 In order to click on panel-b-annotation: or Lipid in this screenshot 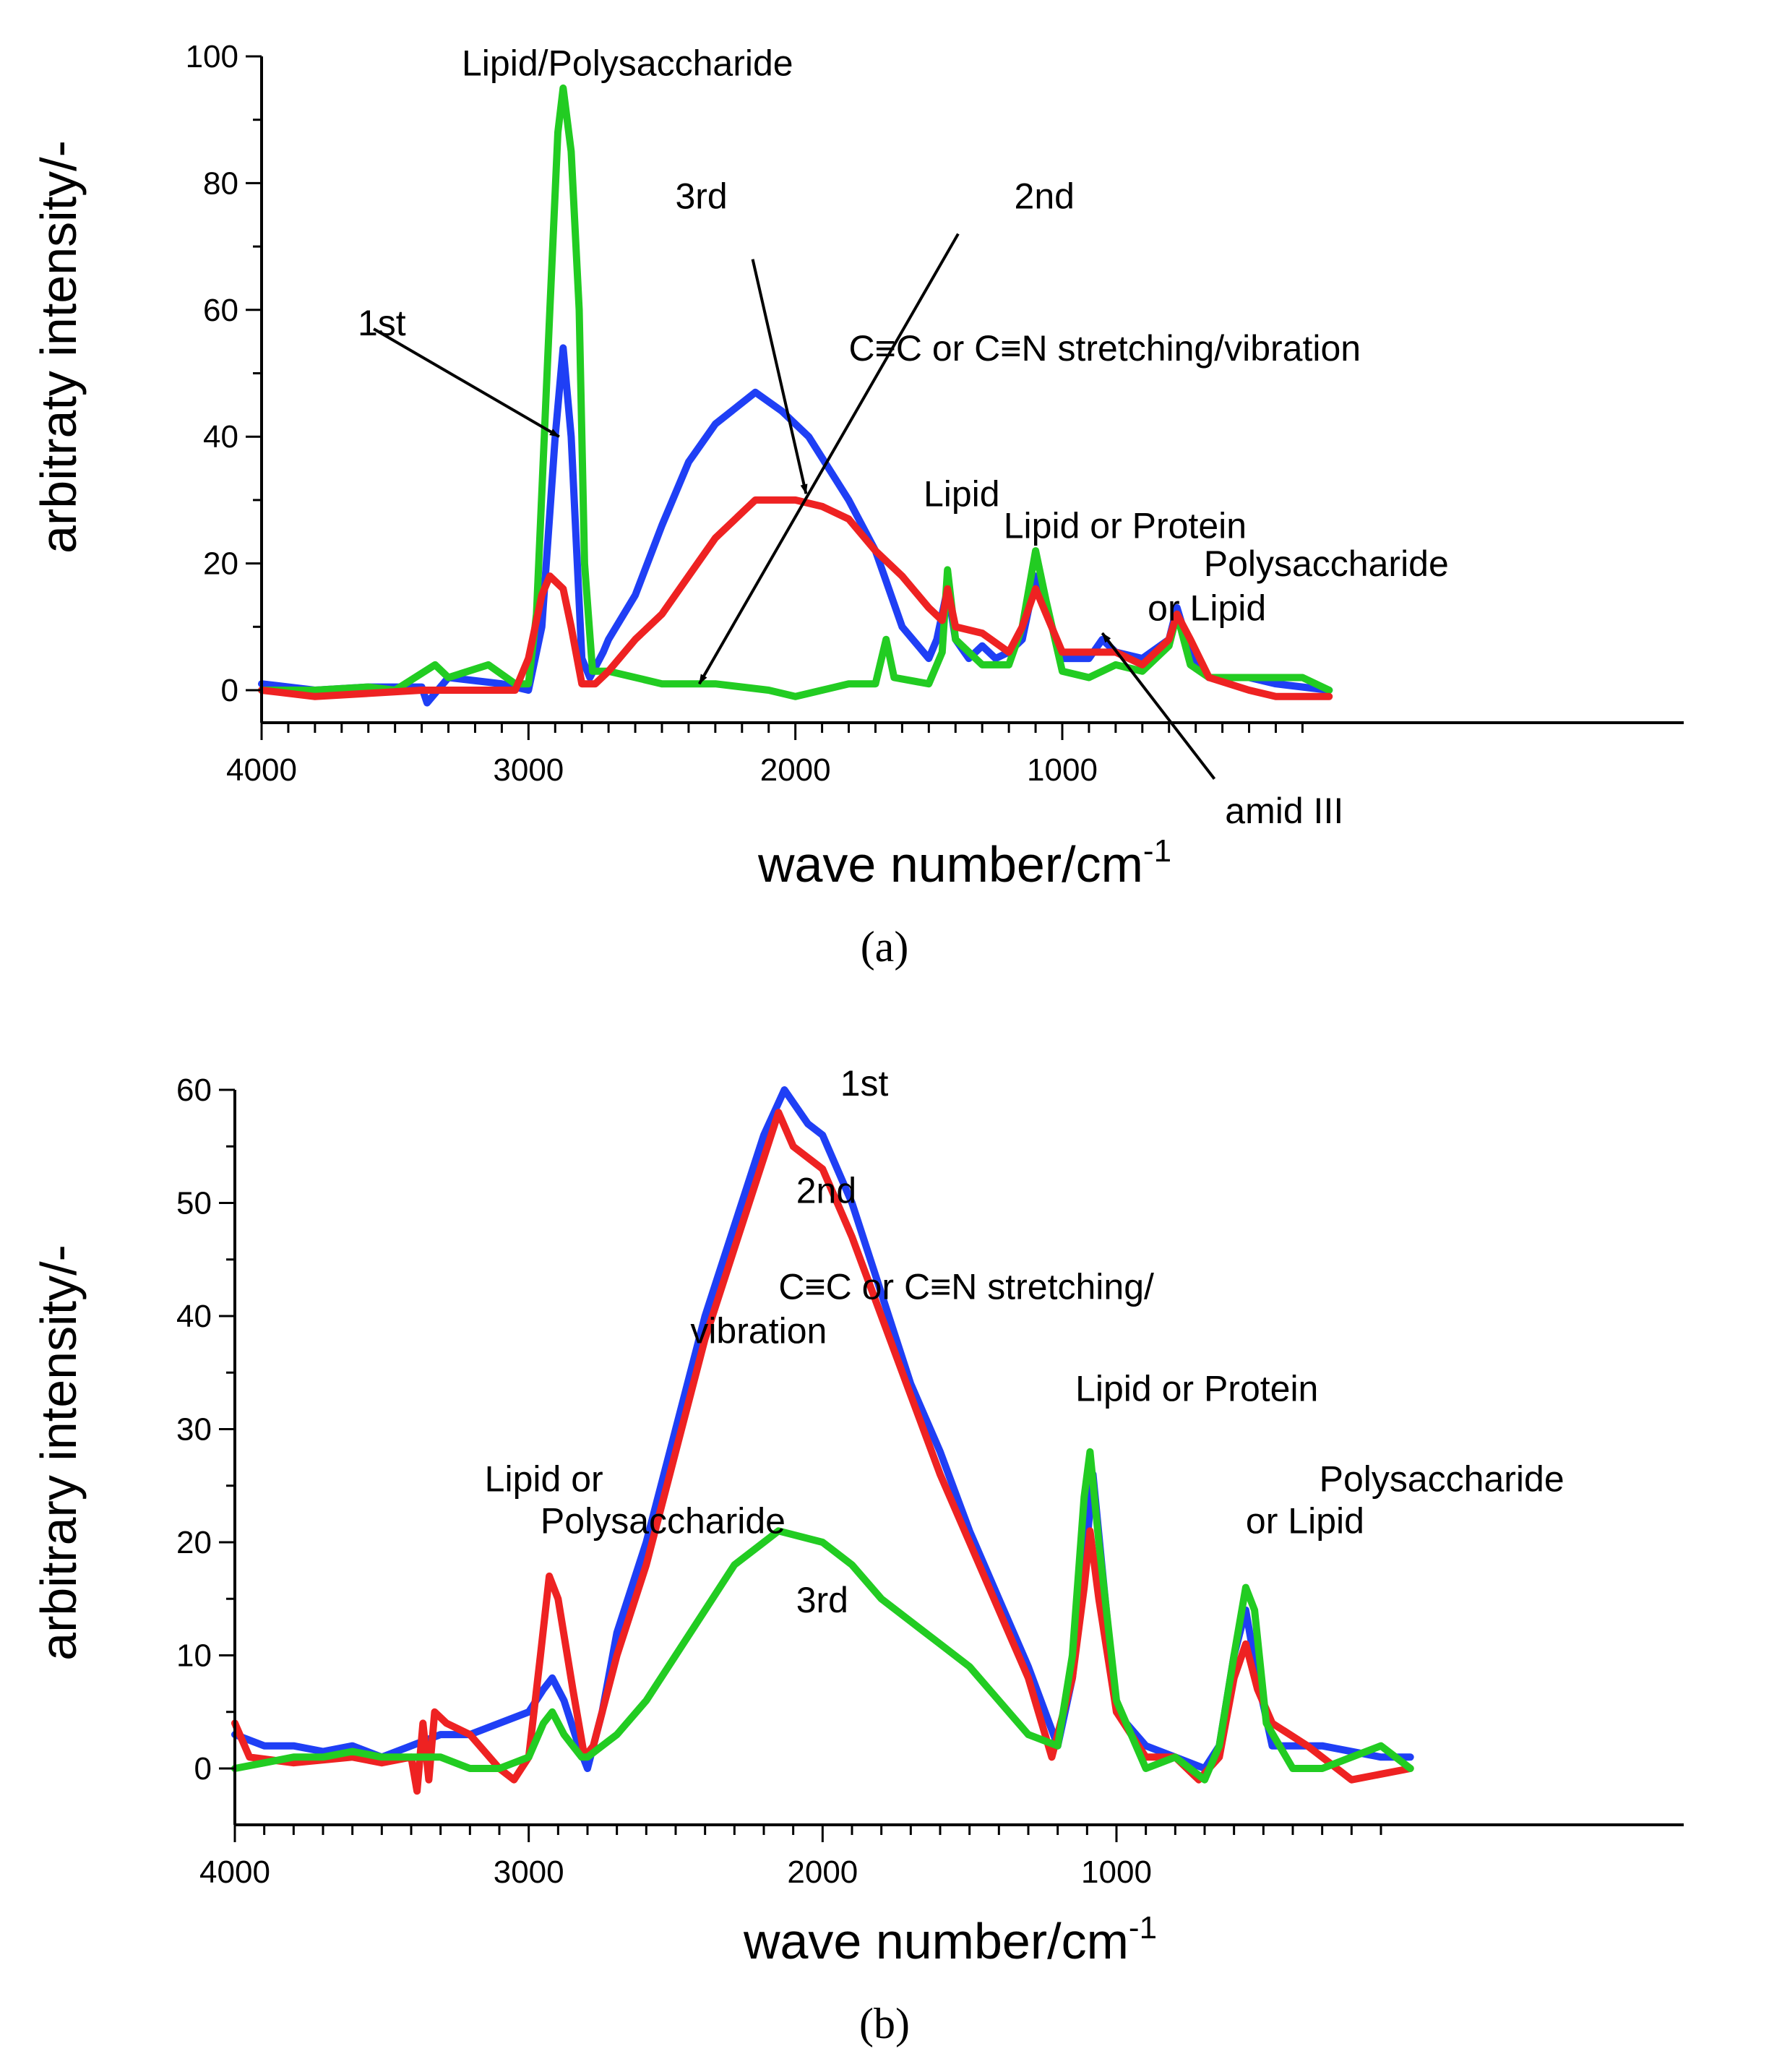, I will do `click(1305, 1520)`.